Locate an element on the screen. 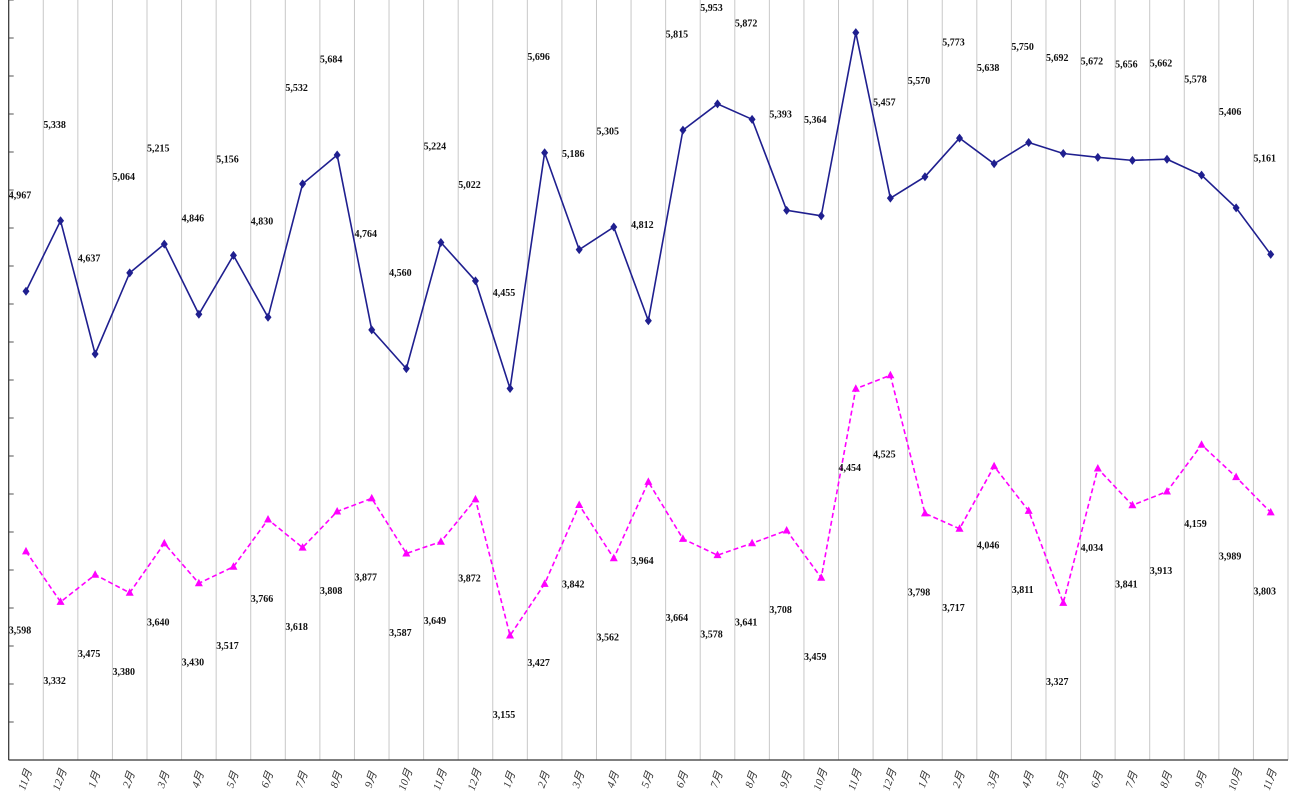  data-label: 4,846 is located at coordinates (193, 219).